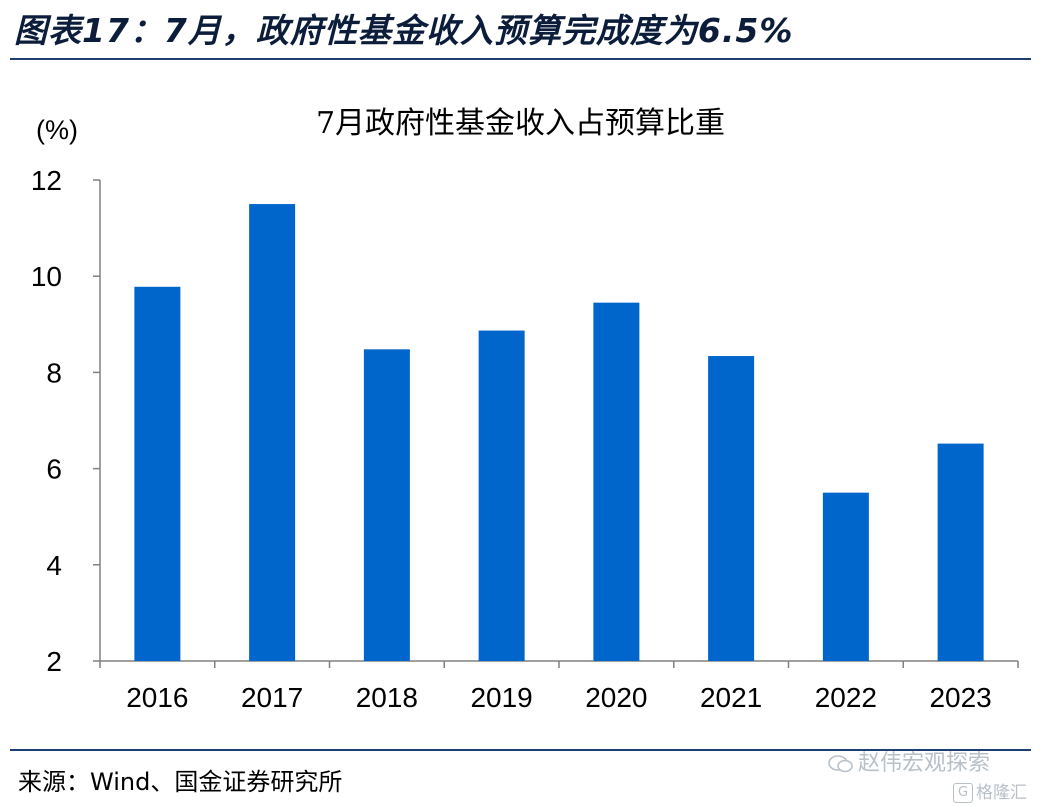 The height and width of the screenshot is (807, 1041). I want to click on y-tick-label: 10, so click(46, 276).